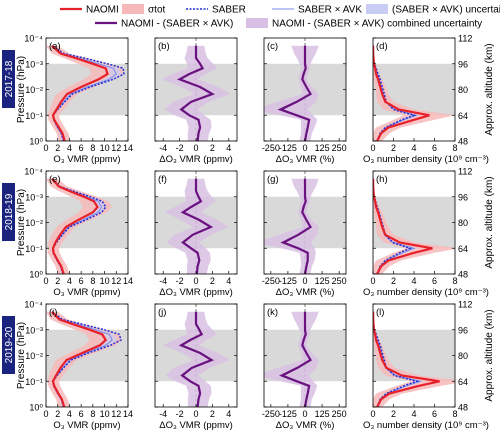 The image size is (500, 443). Describe the element at coordinates (196, 425) in the screenshot. I see `x-axis-label: ΔO₃ VMR (ppmv)` at that location.